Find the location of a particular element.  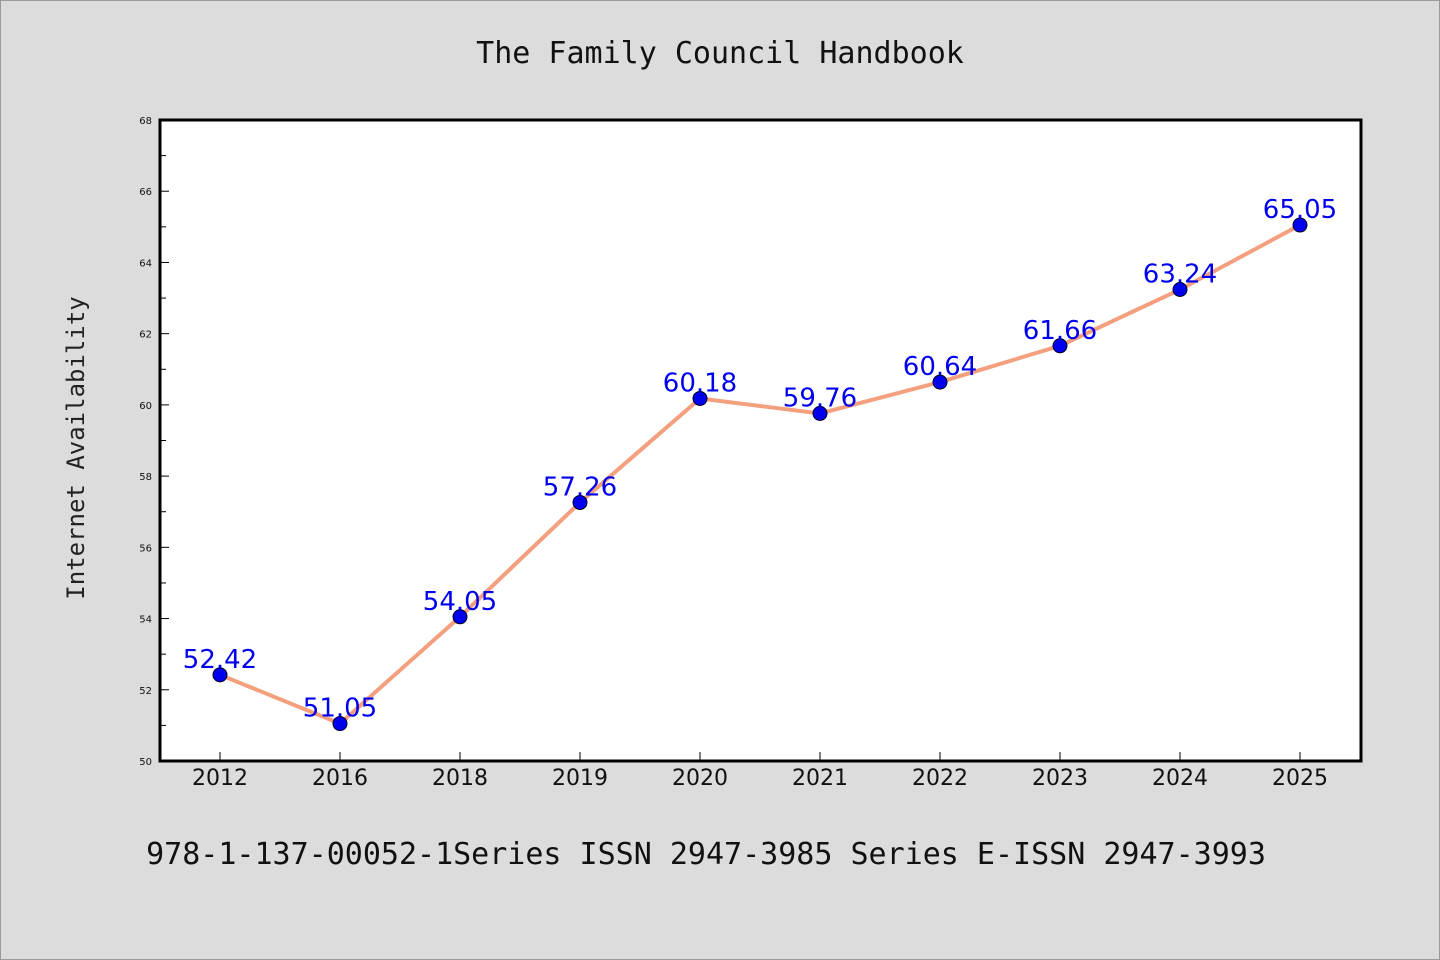

x-tick-label: 2021 is located at coordinates (820, 778).